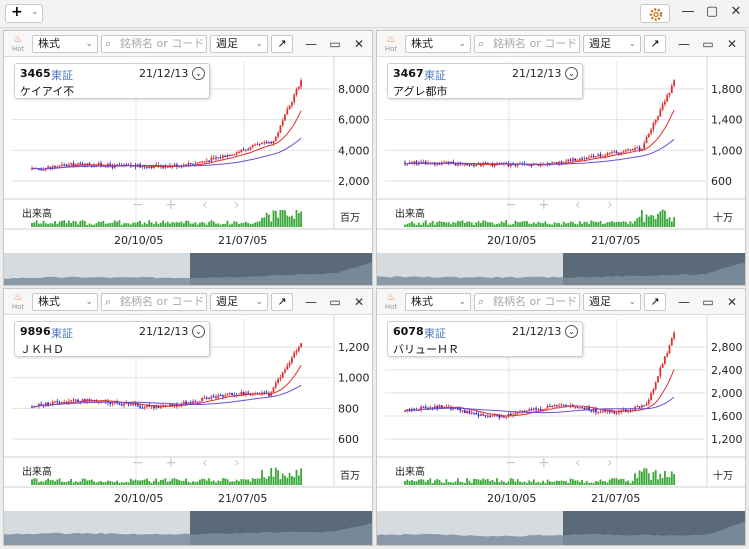  I want to click on window-maximize-button: ▢, so click(712, 11).